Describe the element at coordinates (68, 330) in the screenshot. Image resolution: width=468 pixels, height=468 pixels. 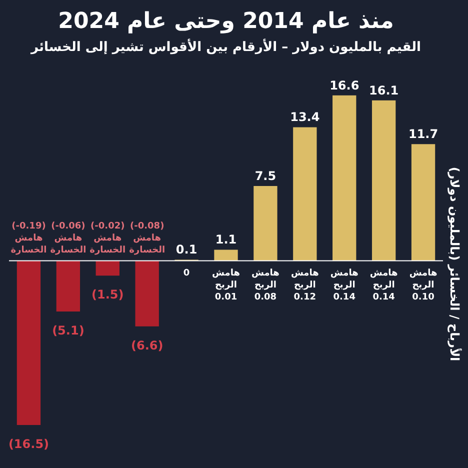
I see `data-label: (5.1)` at that location.